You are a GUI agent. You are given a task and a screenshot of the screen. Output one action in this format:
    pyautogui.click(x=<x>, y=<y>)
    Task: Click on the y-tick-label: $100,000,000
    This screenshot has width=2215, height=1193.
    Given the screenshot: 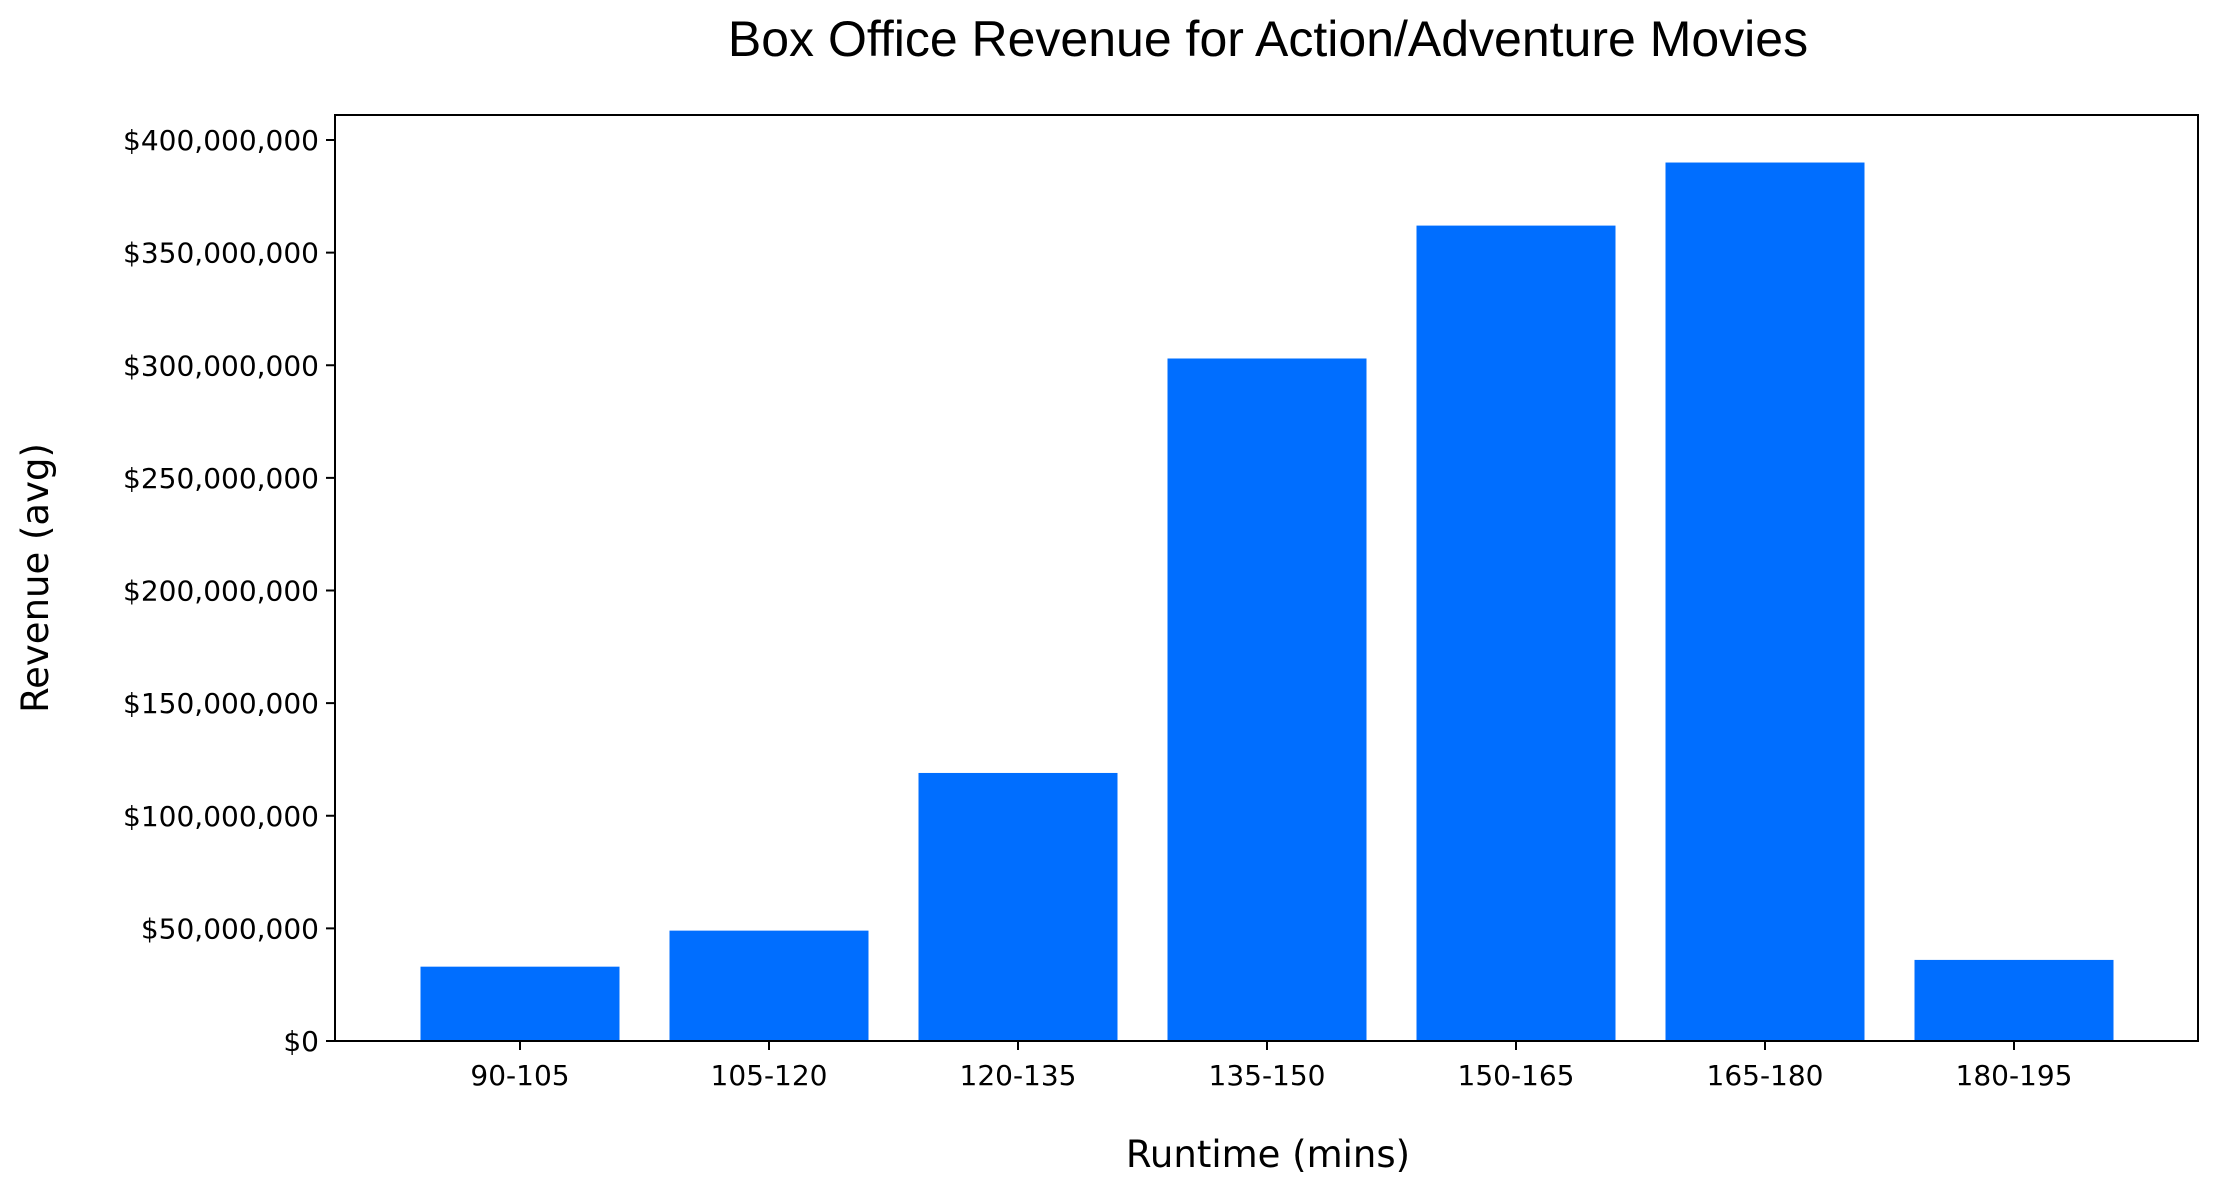 What is the action you would take?
    pyautogui.click(x=221, y=816)
    